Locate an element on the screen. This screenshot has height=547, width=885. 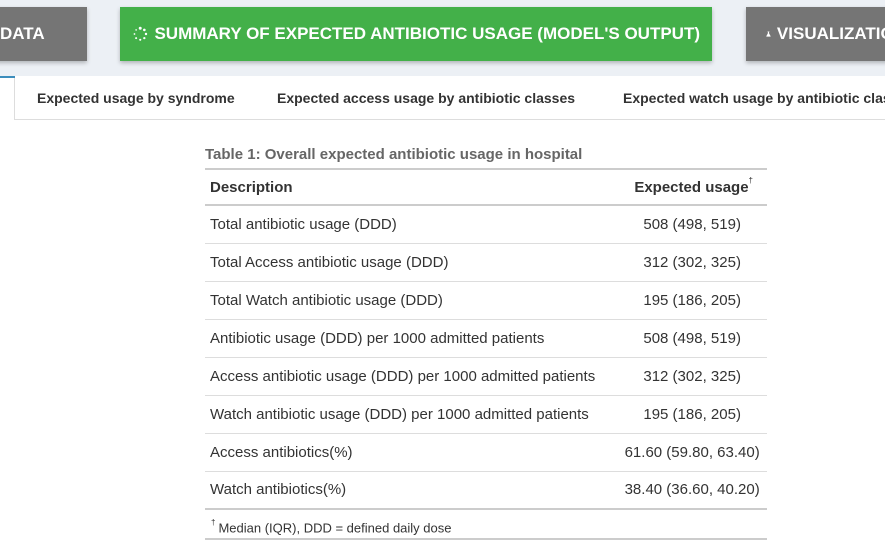
visualization-button-label: VISUALIZATION is located at coordinates (830, 33).